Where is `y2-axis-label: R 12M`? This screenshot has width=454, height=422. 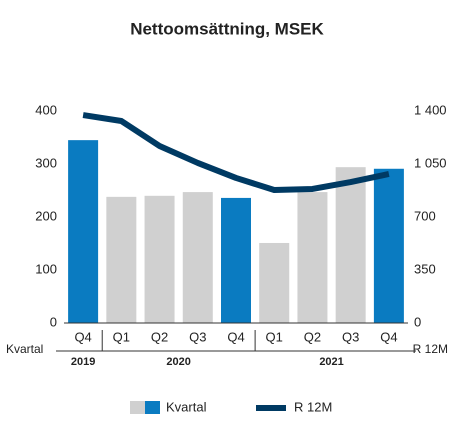 y2-axis-label: R 12M is located at coordinates (430, 349).